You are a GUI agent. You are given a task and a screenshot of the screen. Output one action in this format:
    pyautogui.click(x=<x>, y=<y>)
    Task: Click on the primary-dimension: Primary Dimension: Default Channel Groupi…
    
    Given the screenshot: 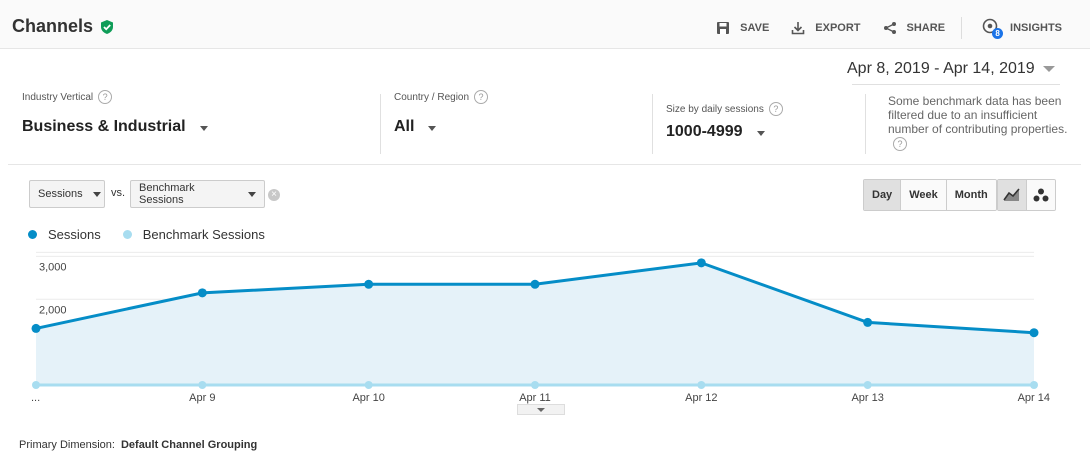 What is the action you would take?
    pyautogui.click(x=138, y=445)
    